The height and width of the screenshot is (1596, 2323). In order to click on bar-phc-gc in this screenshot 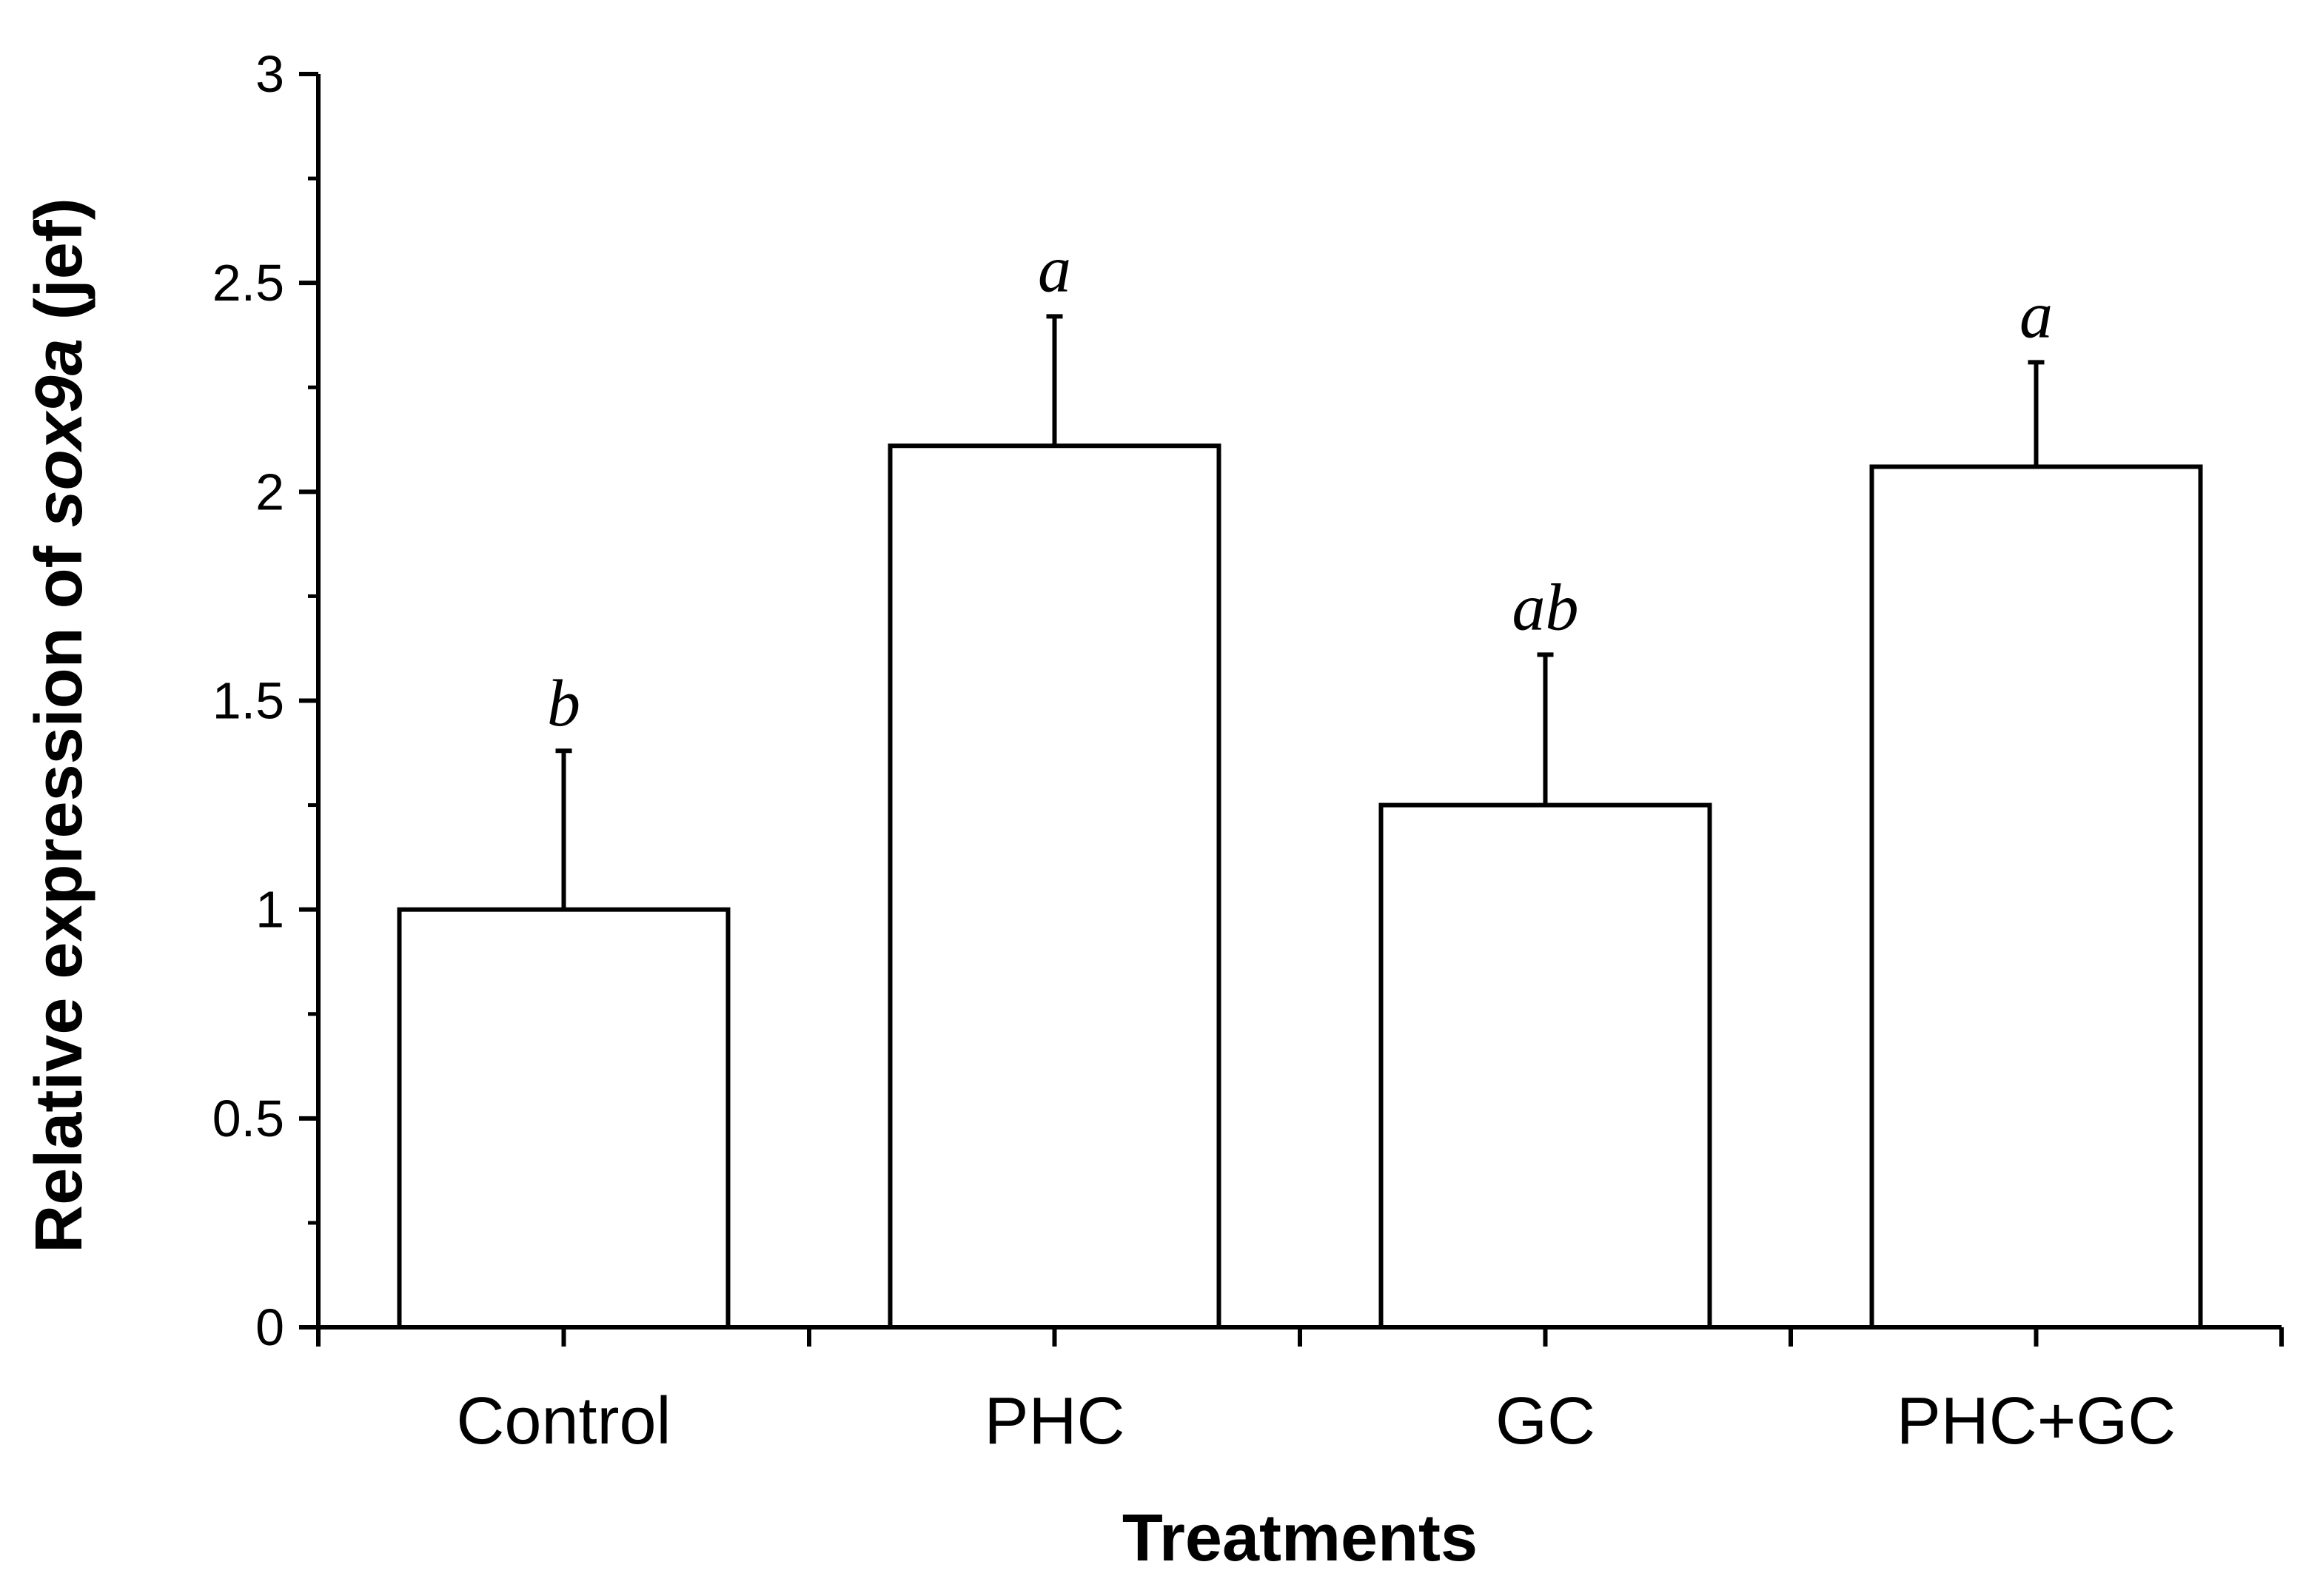, I will do `click(2036, 897)`.